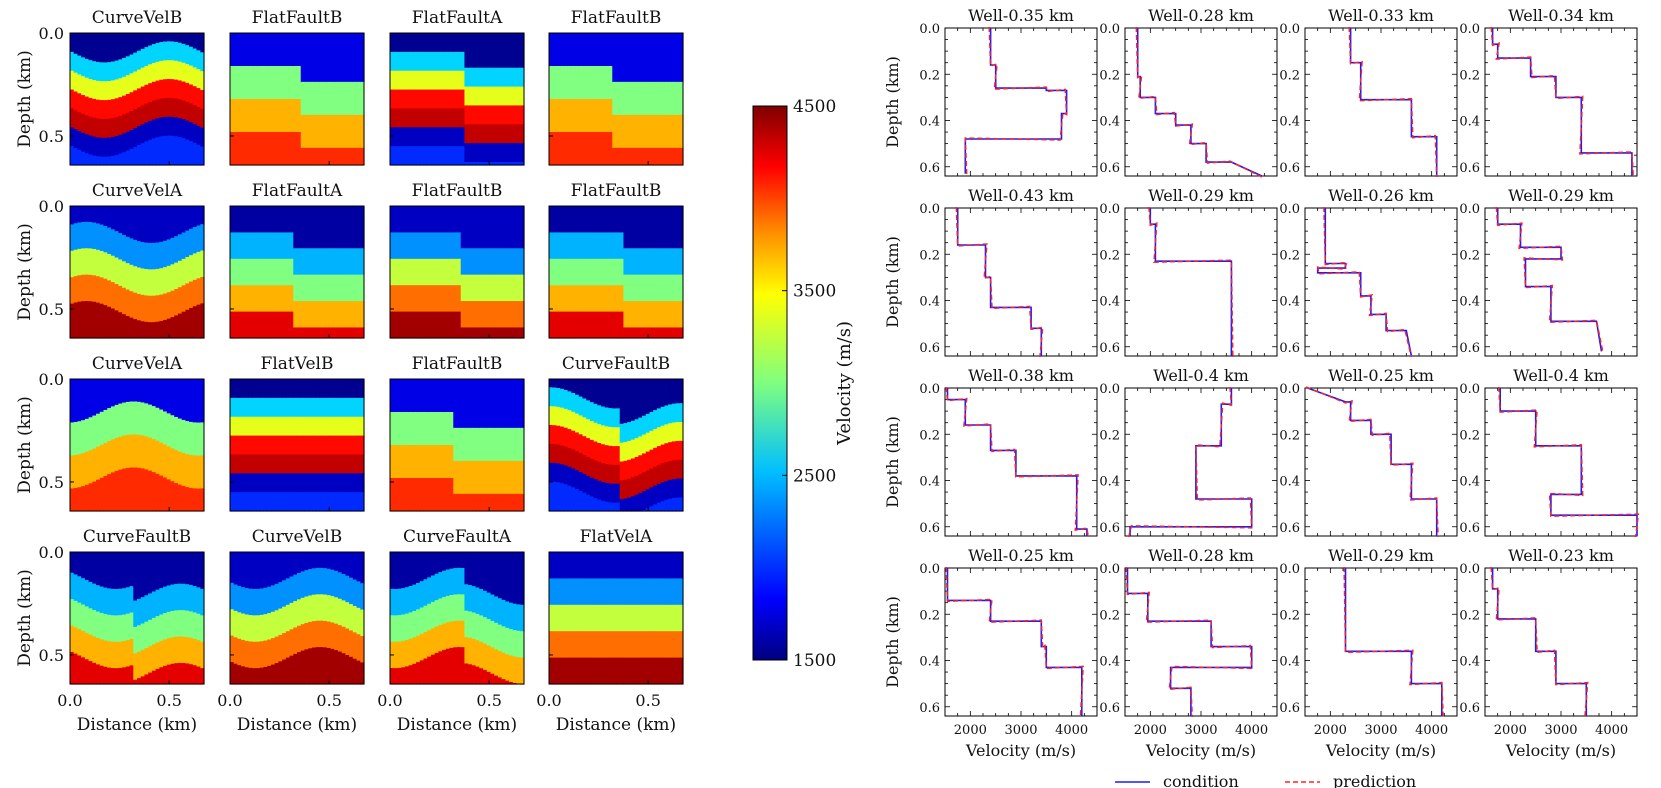 The image size is (1661, 788). What do you see at coordinates (1393, 642) in the screenshot?
I see `prediction-line` at bounding box center [1393, 642].